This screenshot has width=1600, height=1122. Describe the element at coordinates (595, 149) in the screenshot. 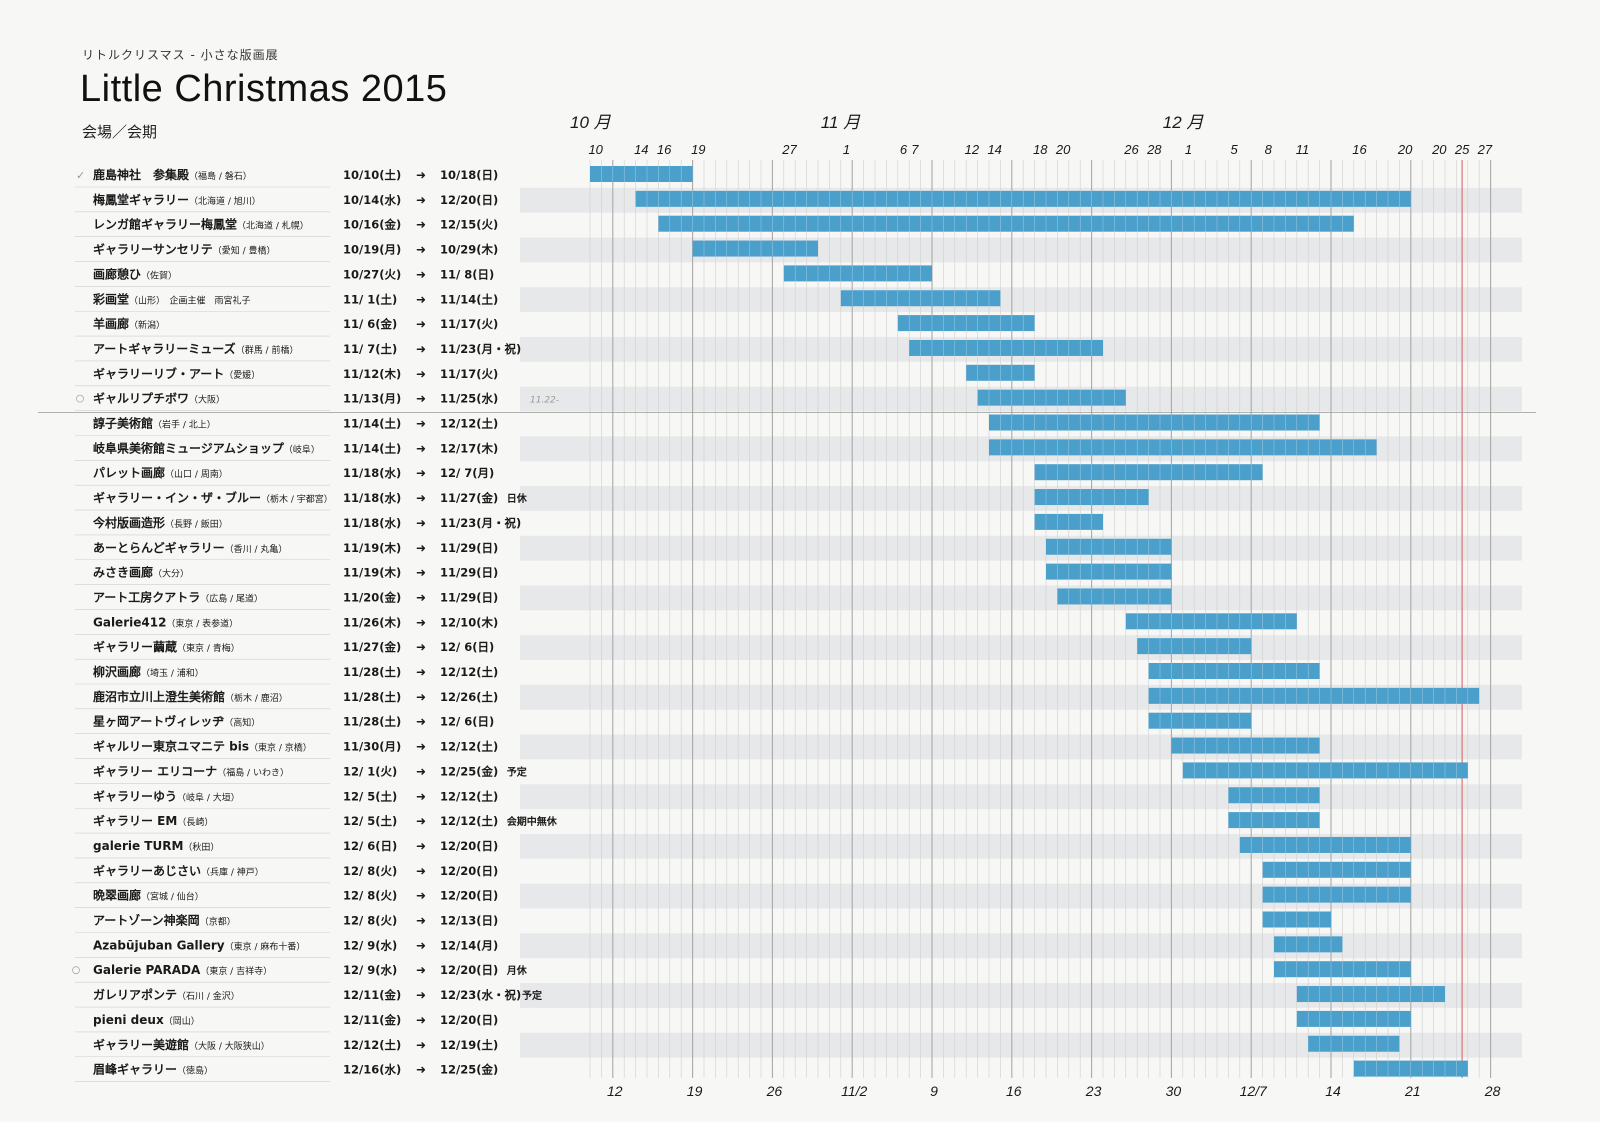

I see `top-tick-label: 10` at that location.